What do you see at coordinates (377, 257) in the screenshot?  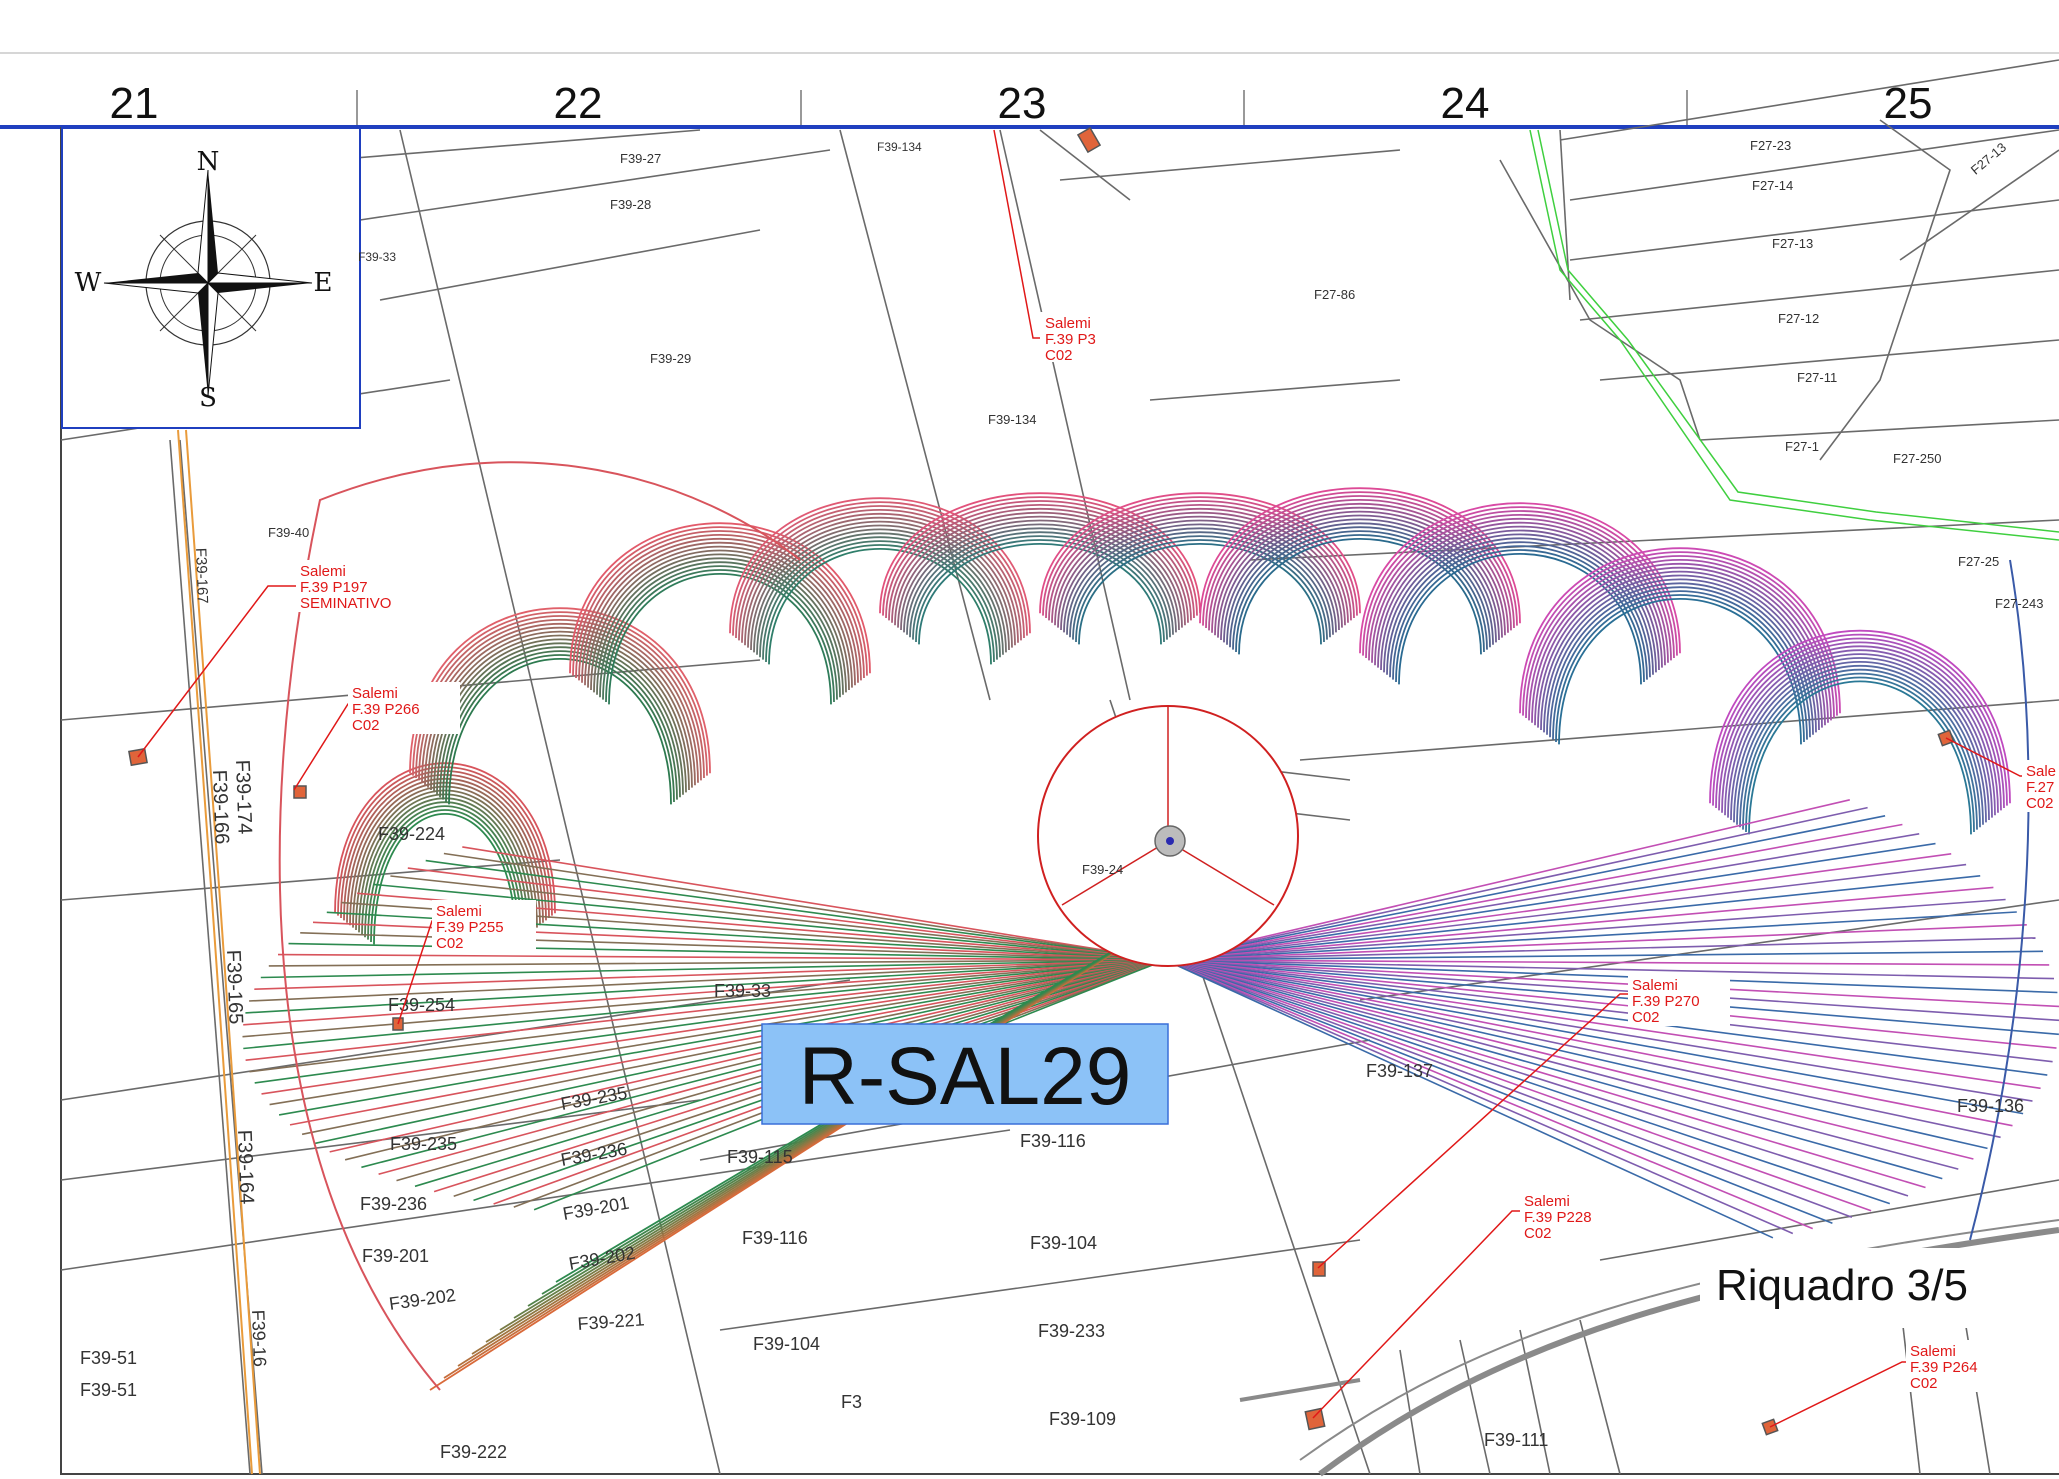 I see `parcel-label: F39-33` at bounding box center [377, 257].